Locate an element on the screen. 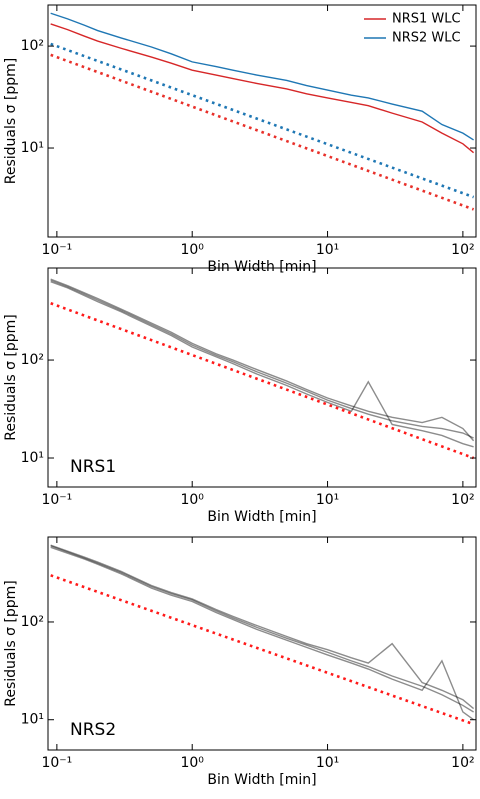 The height and width of the screenshot is (799, 480). legend-label: NRS1 WLC is located at coordinates (426, 19).